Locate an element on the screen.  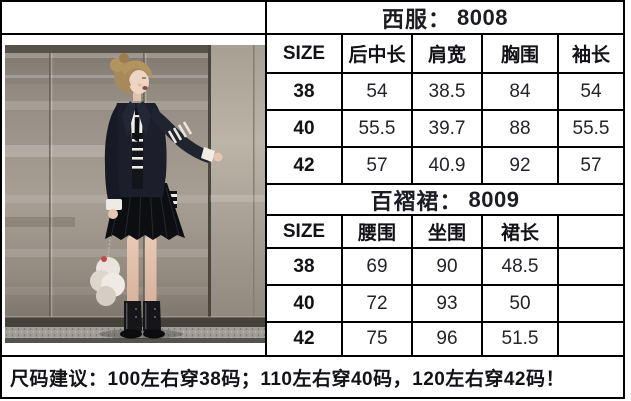
suit-row-38-back-length: 54 is located at coordinates (377, 91).